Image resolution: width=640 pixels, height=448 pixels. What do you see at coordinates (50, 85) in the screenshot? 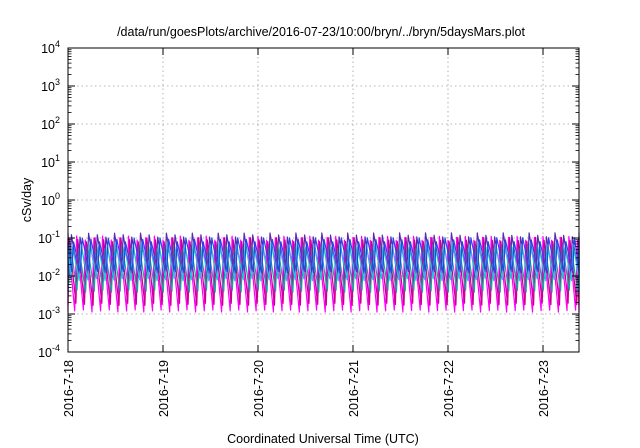
I see `y-tick-label: 10³` at bounding box center [50, 85].